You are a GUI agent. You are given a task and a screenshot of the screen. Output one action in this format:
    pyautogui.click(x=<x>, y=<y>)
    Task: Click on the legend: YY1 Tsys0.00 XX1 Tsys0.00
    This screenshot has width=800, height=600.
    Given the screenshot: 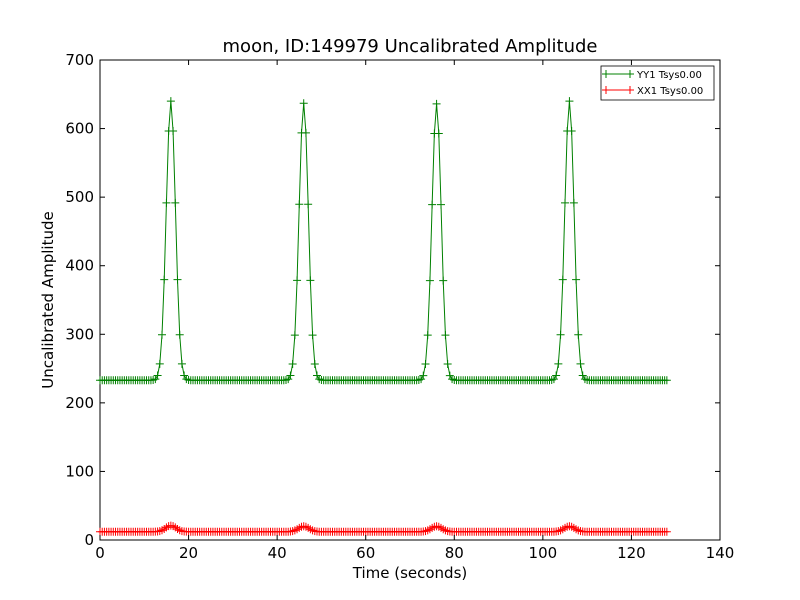 What is the action you would take?
    pyautogui.click(x=657, y=83)
    